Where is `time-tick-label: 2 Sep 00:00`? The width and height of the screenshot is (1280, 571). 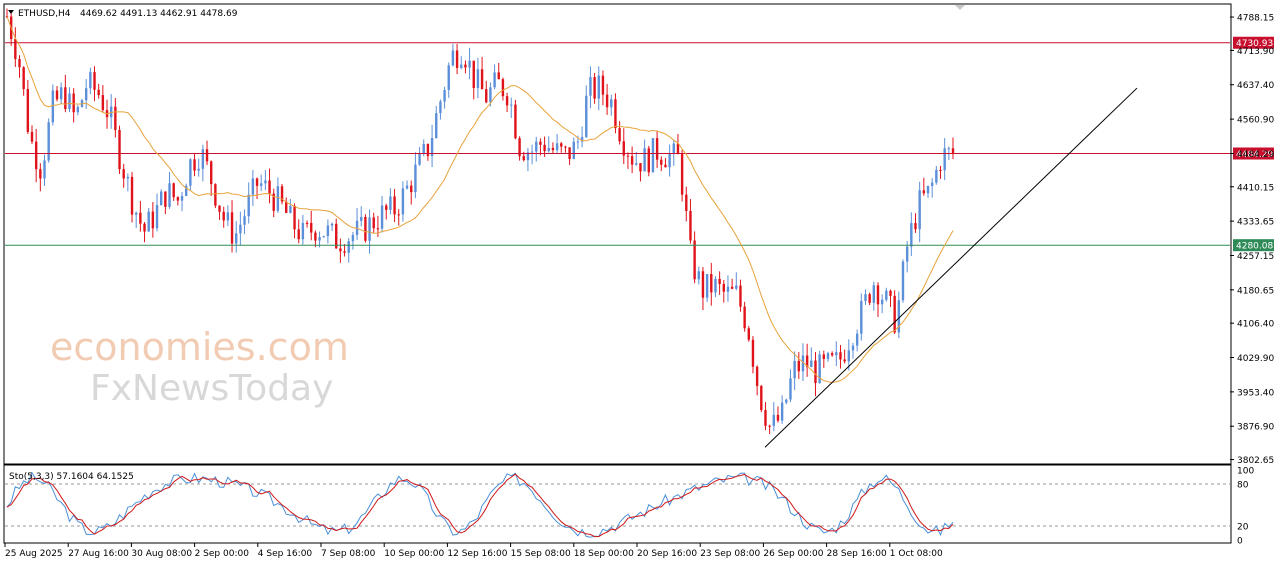
time-tick-label: 2 Sep 00:00 is located at coordinates (222, 554).